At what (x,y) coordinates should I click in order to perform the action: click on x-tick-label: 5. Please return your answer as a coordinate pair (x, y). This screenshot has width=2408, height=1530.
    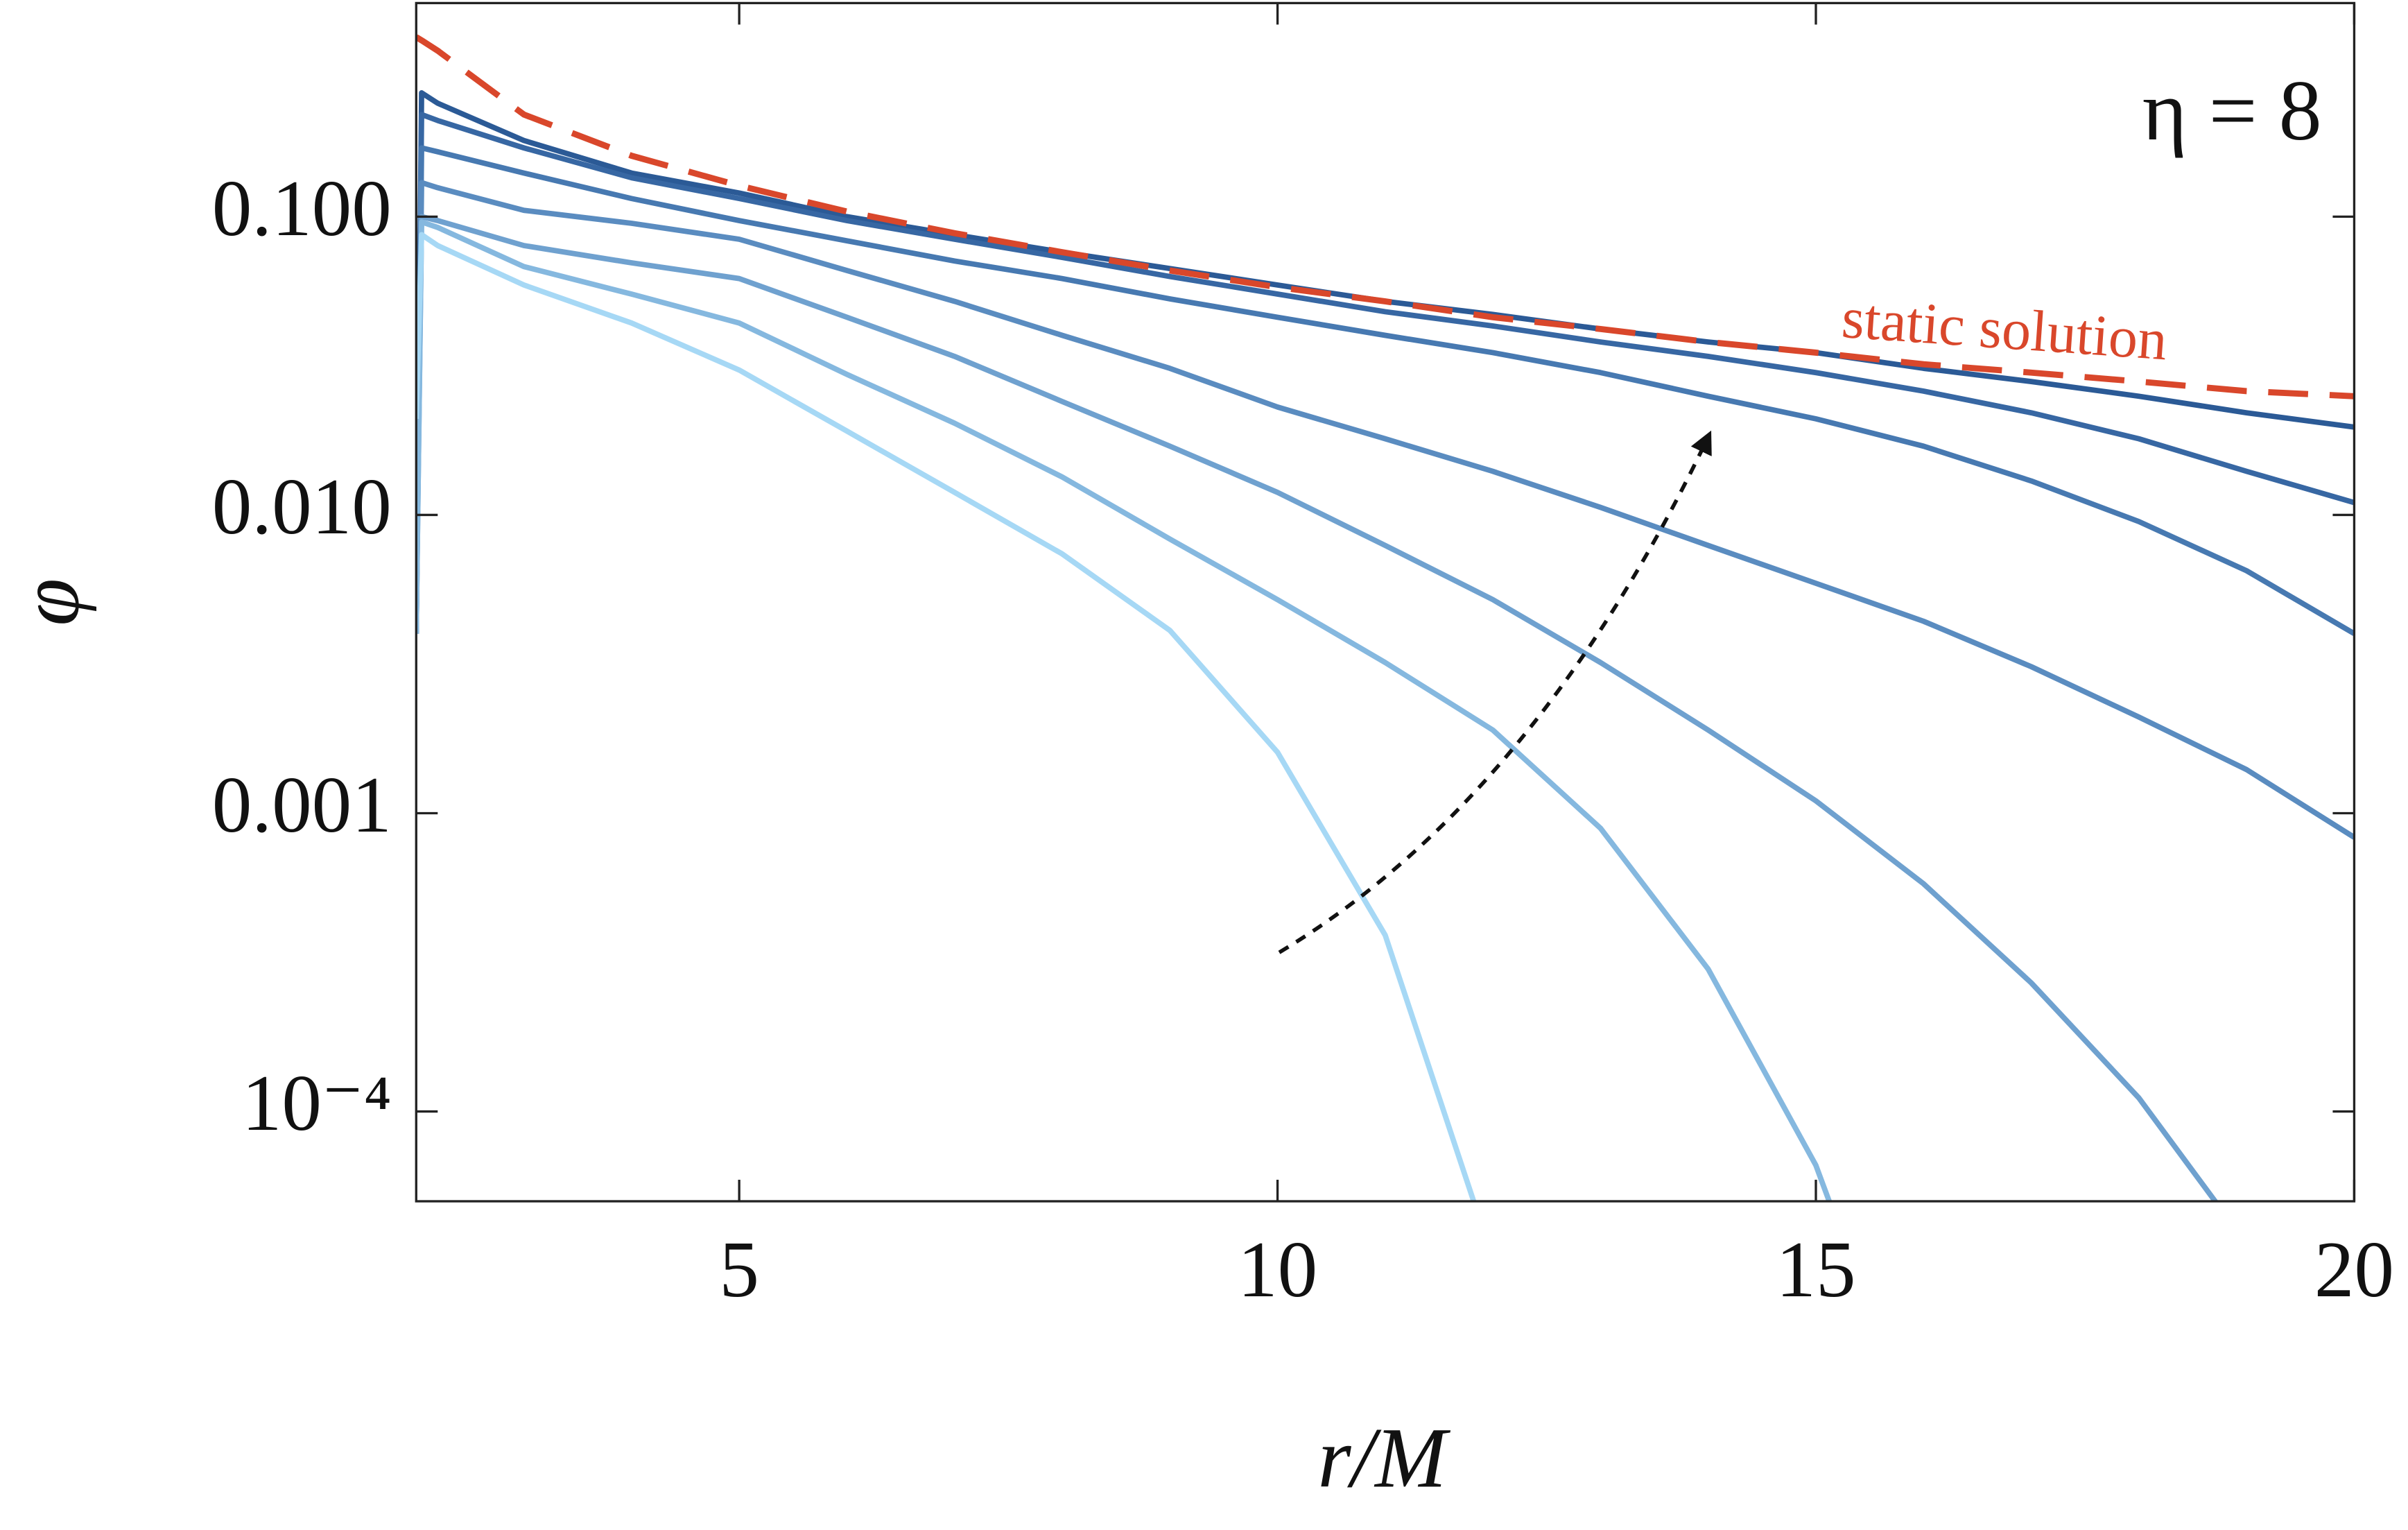
    Looking at the image, I should click on (739, 1269).